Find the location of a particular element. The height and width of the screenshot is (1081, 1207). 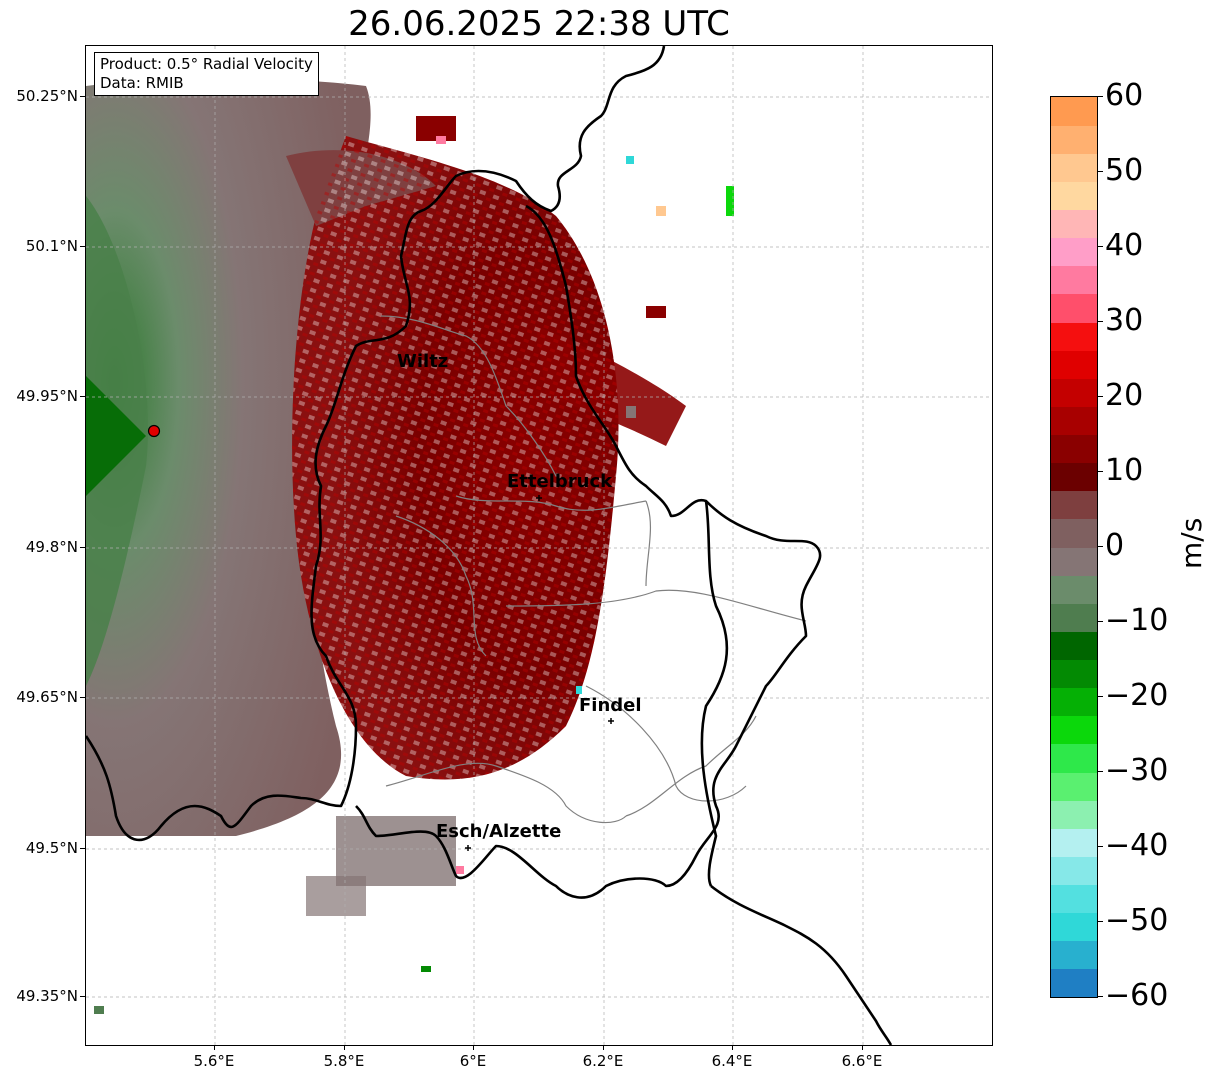

velocity-colorbar is located at coordinates (1074, 547).